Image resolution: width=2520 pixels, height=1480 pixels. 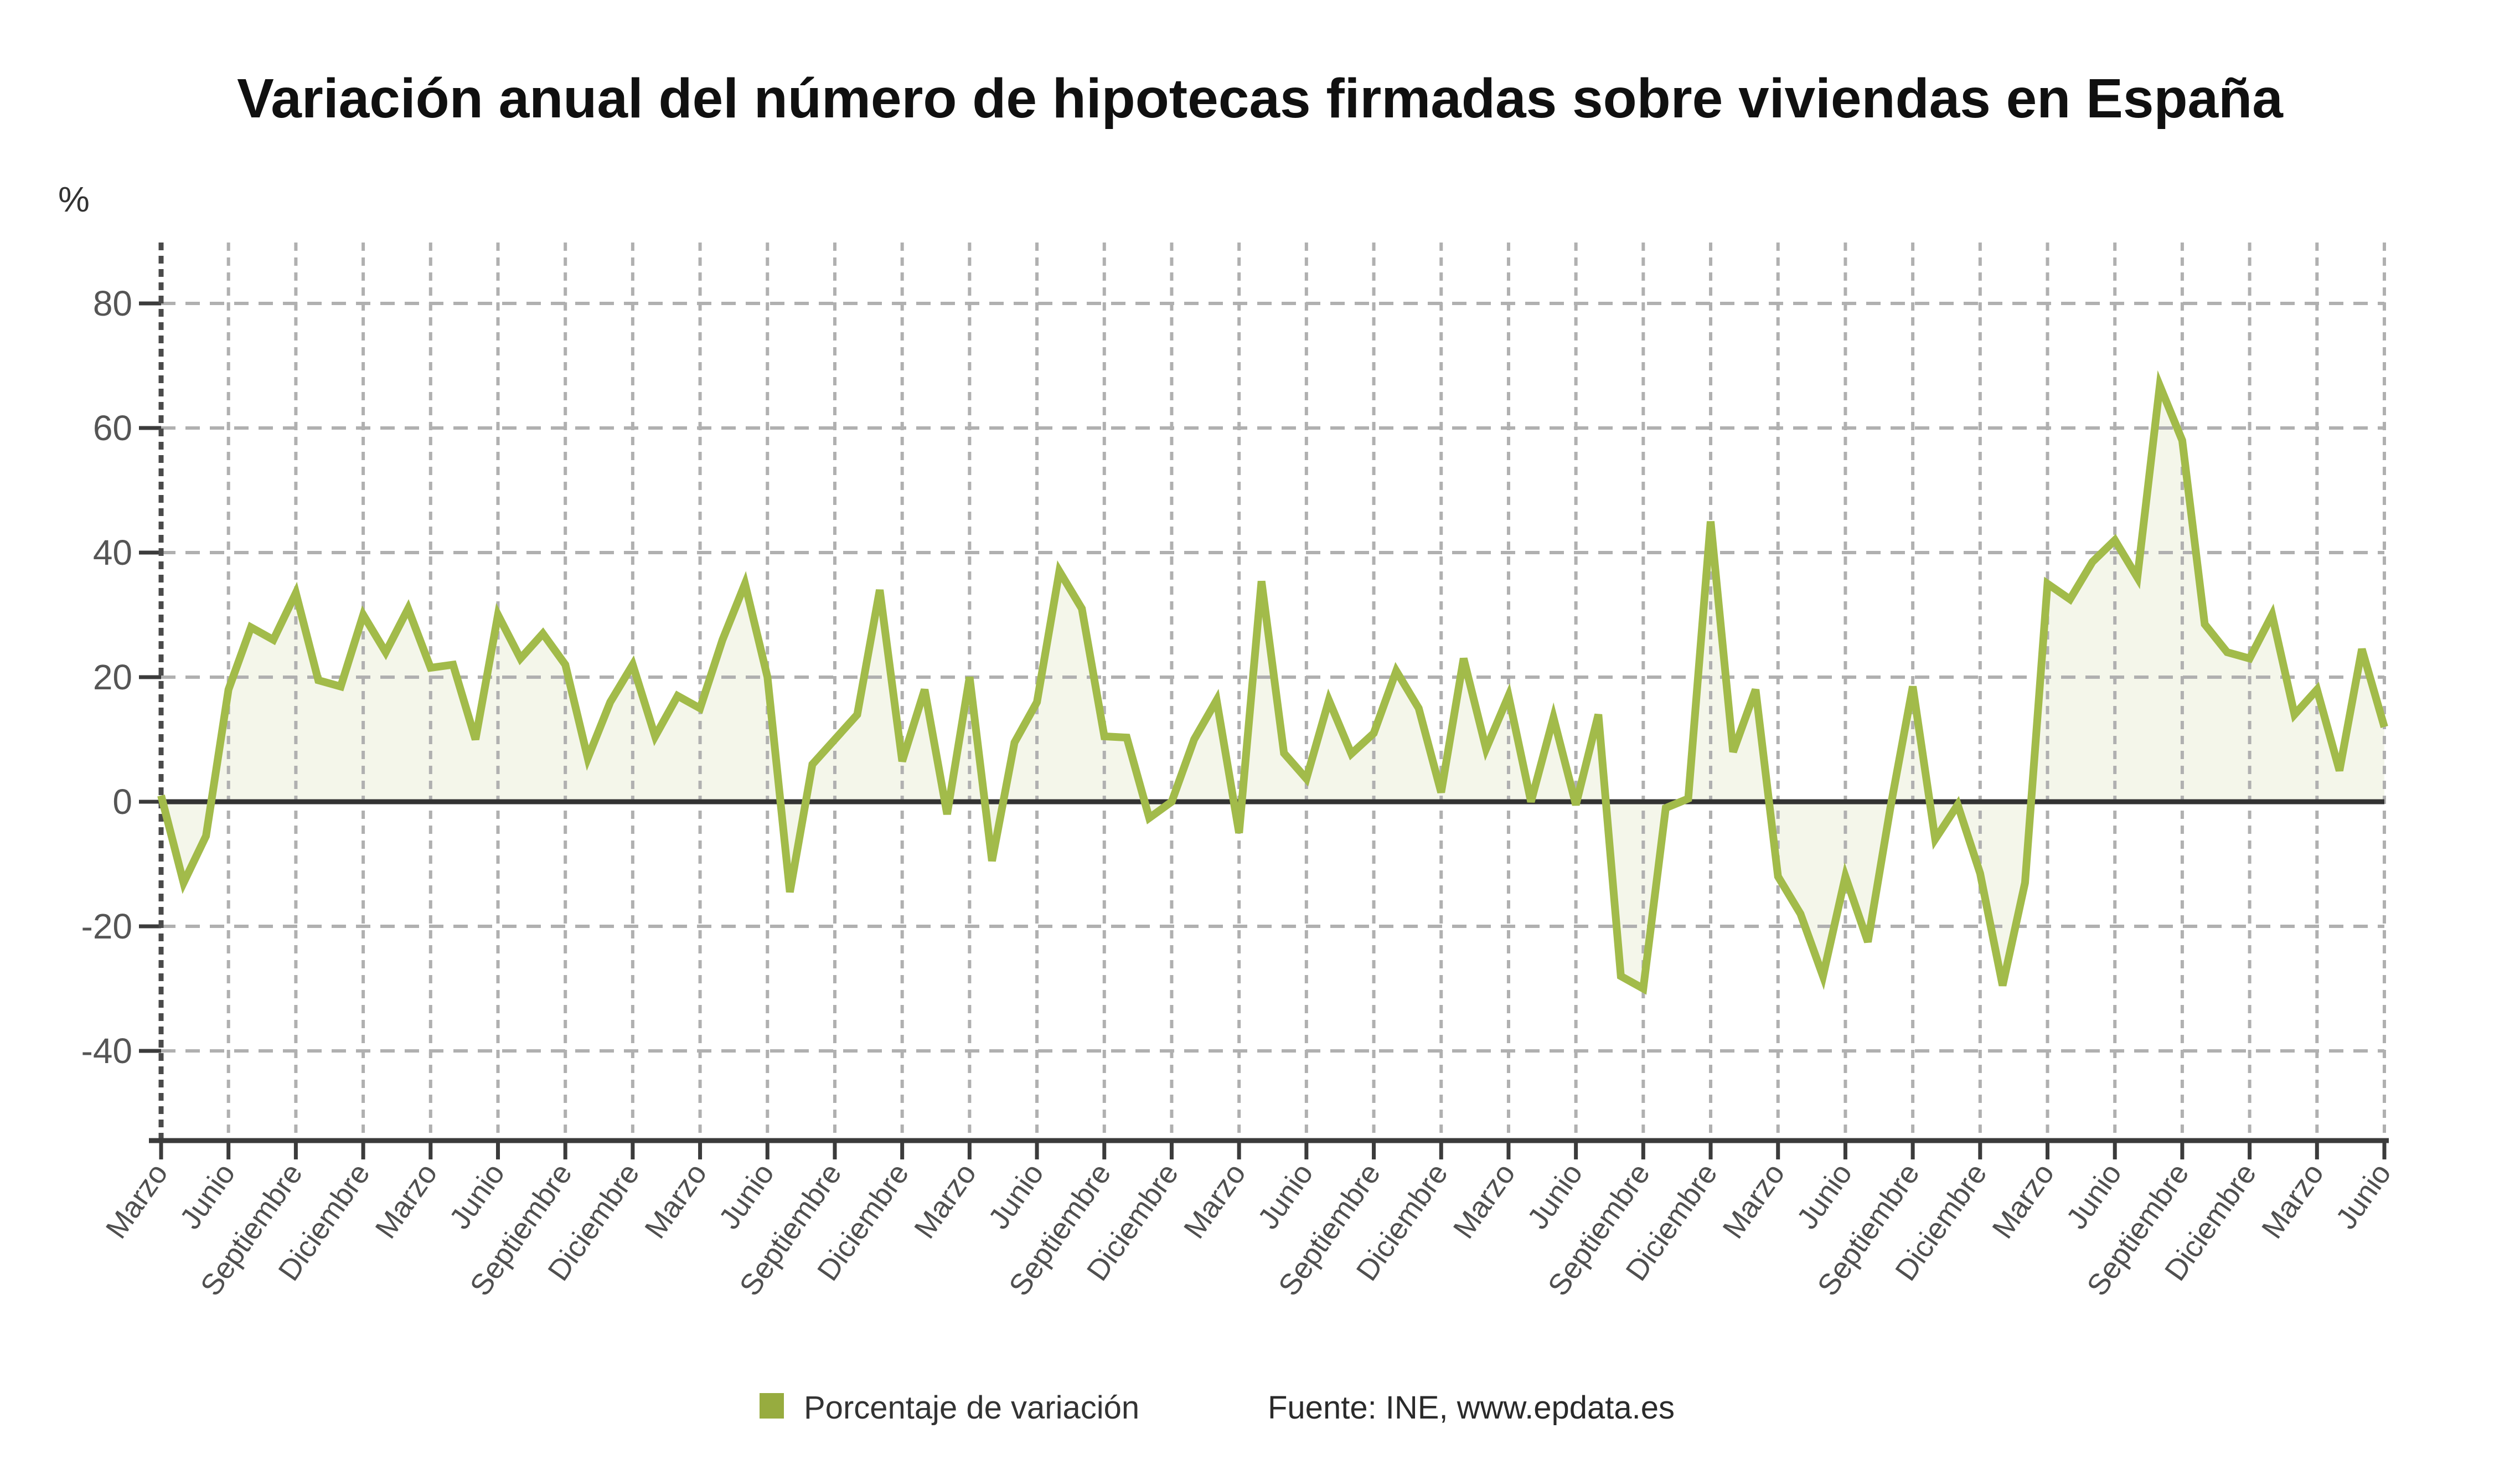 What do you see at coordinates (122, 802) in the screenshot?
I see `y-tick-label: 0` at bounding box center [122, 802].